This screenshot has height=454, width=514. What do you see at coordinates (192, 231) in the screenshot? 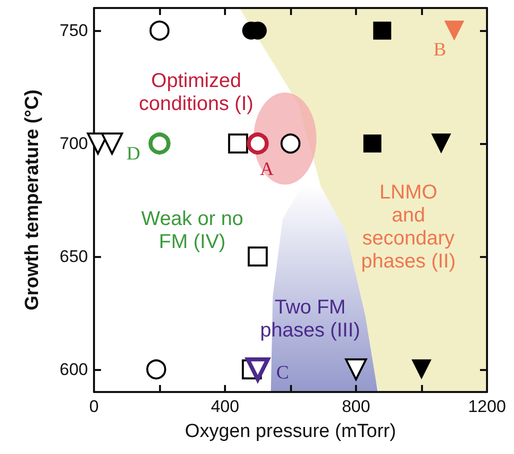
I see `annotation: Weak or no FM (IV)` at bounding box center [192, 231].